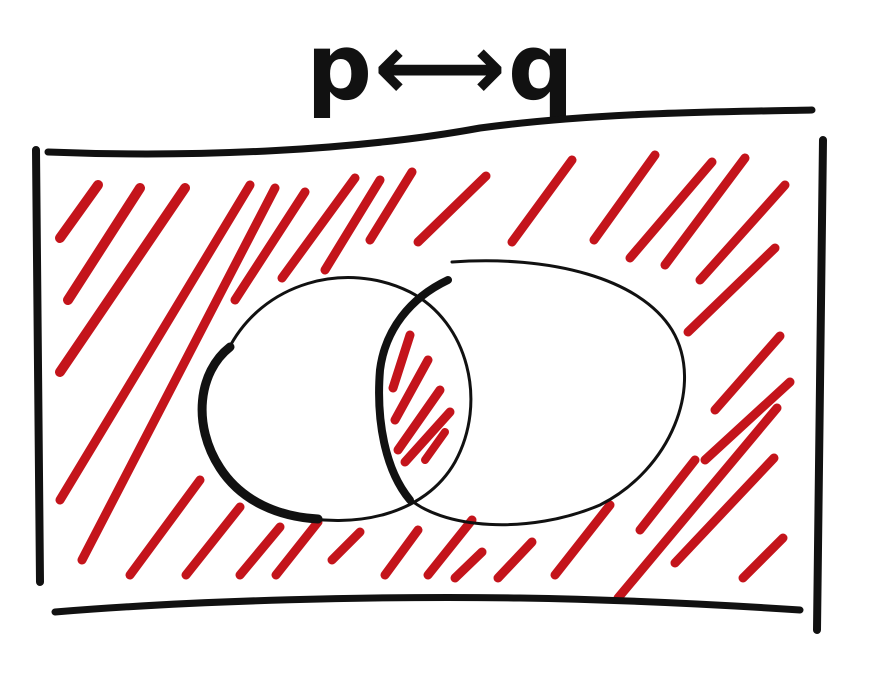 This screenshot has height=675, width=882. What do you see at coordinates (441, 67) in the screenshot?
I see `formula-title: p⟷q` at bounding box center [441, 67].